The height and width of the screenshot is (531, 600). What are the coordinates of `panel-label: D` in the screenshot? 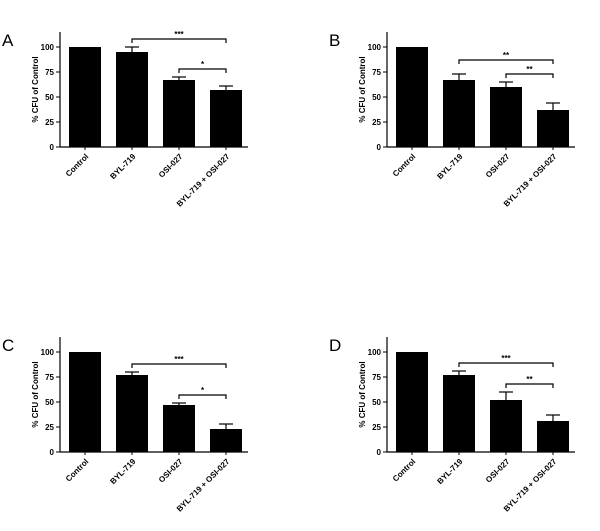 It's located at (335, 345).